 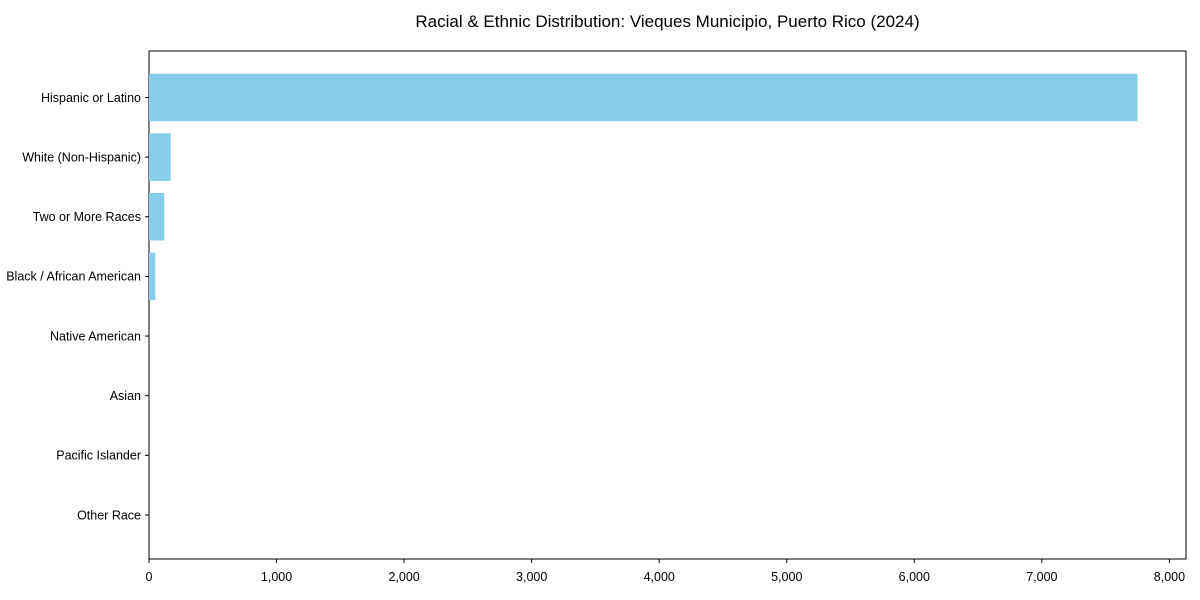 I want to click on x-axis-tick-label: 6,000, so click(x=914, y=577).